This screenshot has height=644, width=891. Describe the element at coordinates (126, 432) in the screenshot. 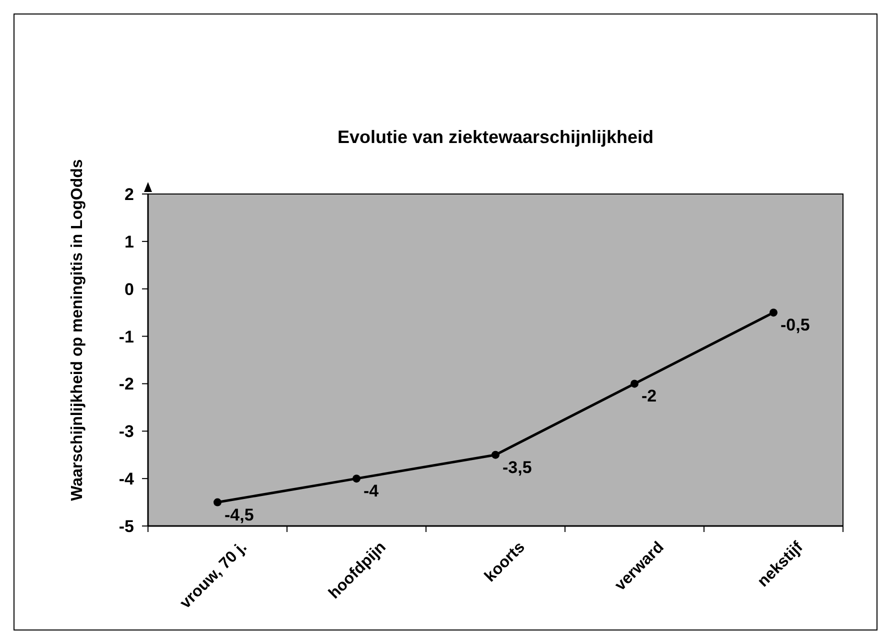

I see `y-tick-label: -3` at that location.